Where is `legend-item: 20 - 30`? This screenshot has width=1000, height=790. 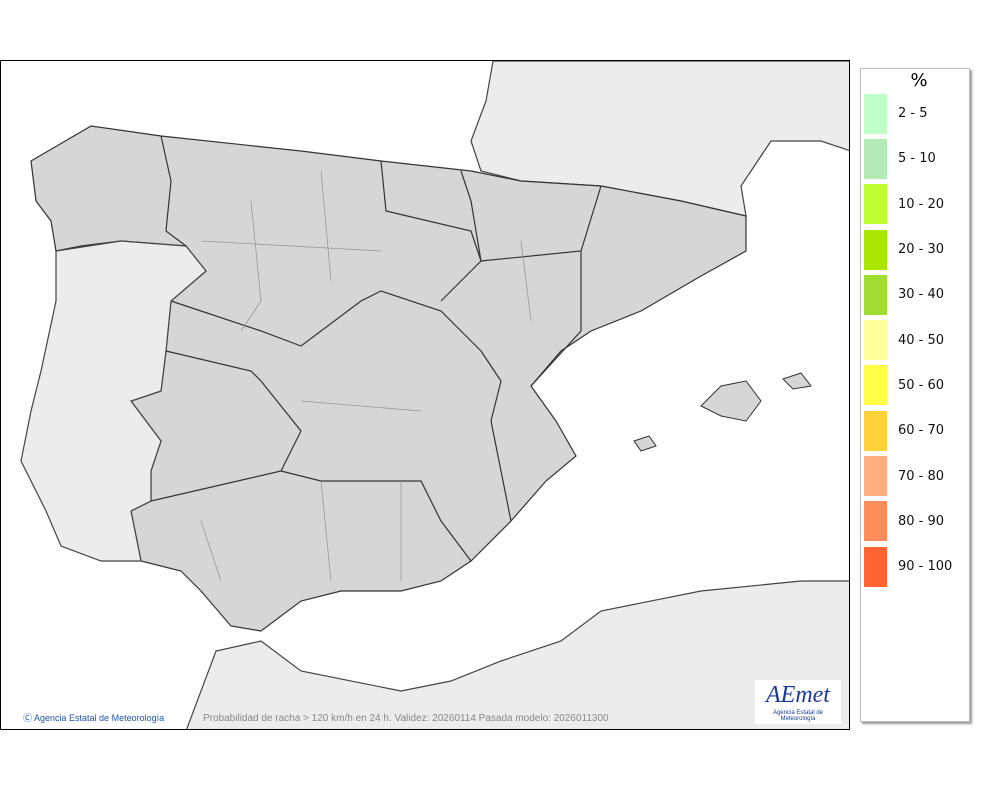
legend-item: 20 - 30 is located at coordinates (915, 249).